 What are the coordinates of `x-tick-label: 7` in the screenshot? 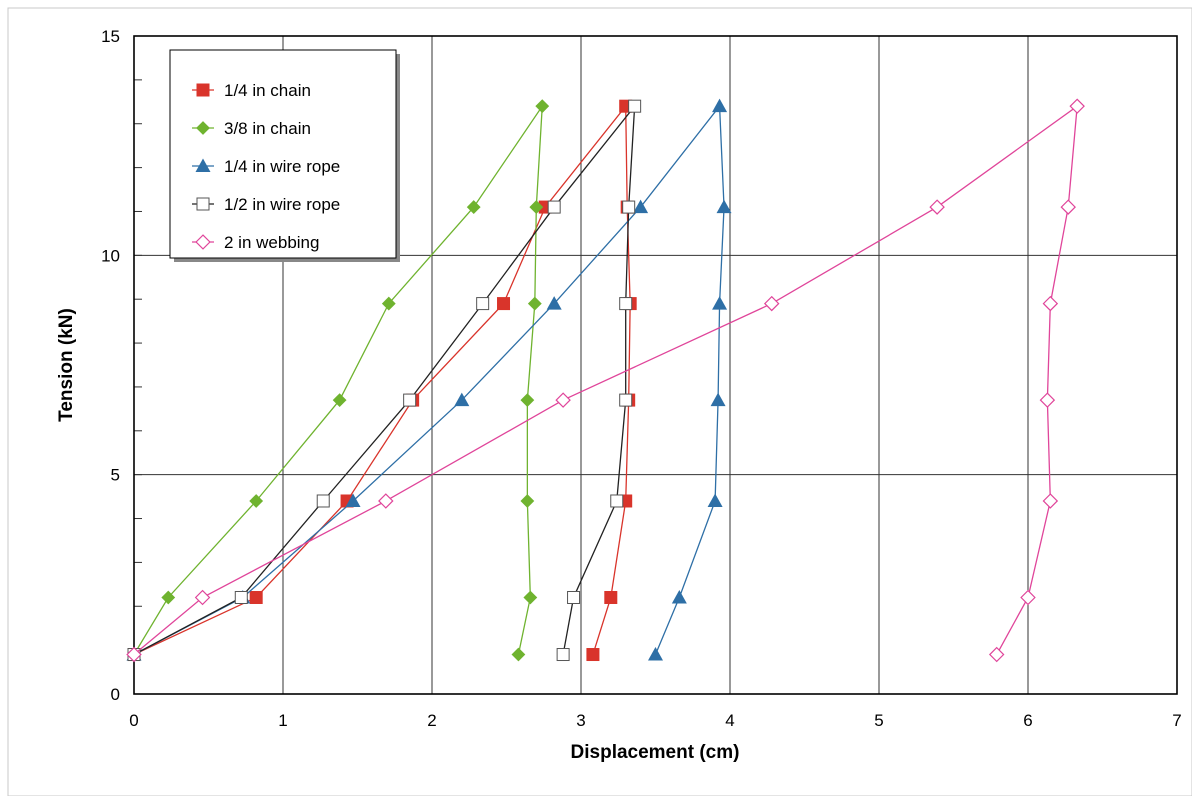 It's located at (1176, 720).